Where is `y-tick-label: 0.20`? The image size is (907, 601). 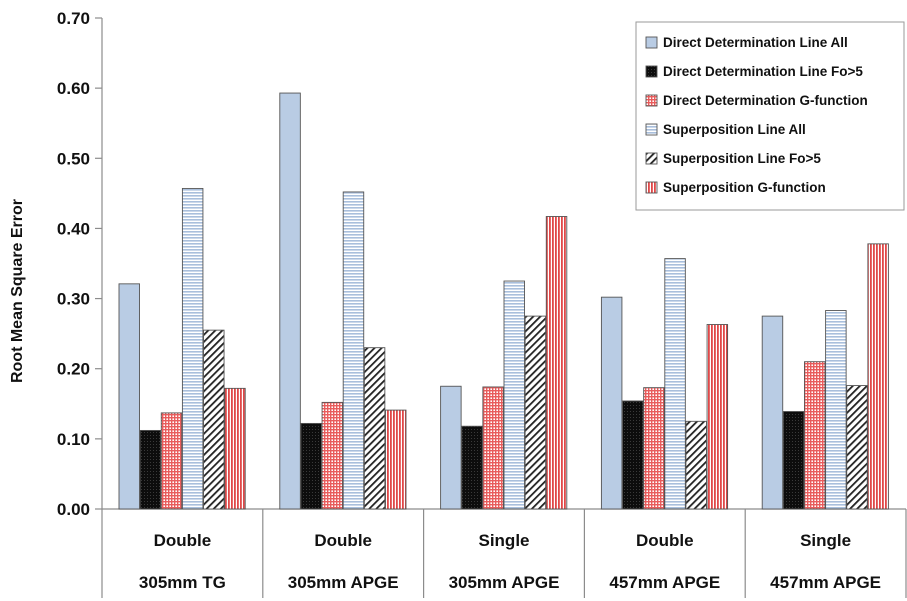
y-tick-label: 0.20 is located at coordinates (73, 369).